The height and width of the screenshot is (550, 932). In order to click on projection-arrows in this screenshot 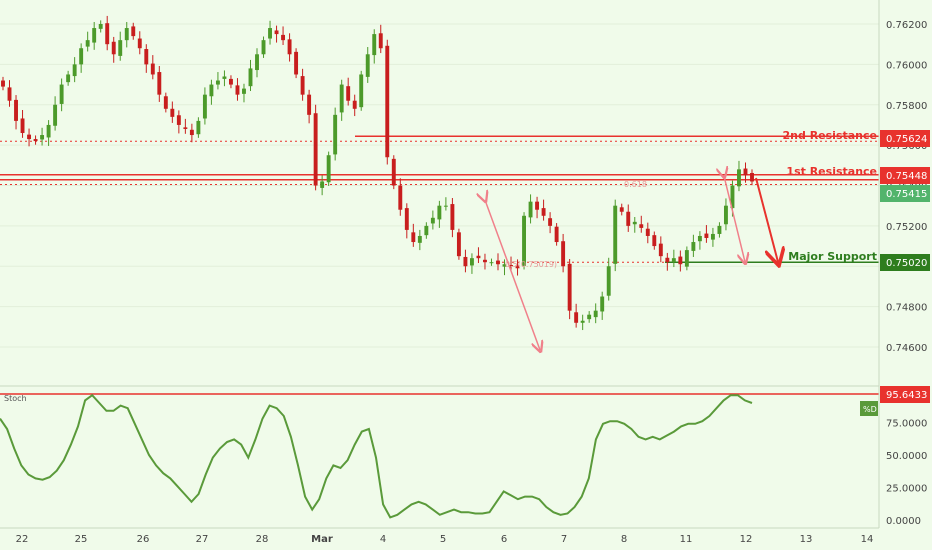, I will do `click(631, 263)`.